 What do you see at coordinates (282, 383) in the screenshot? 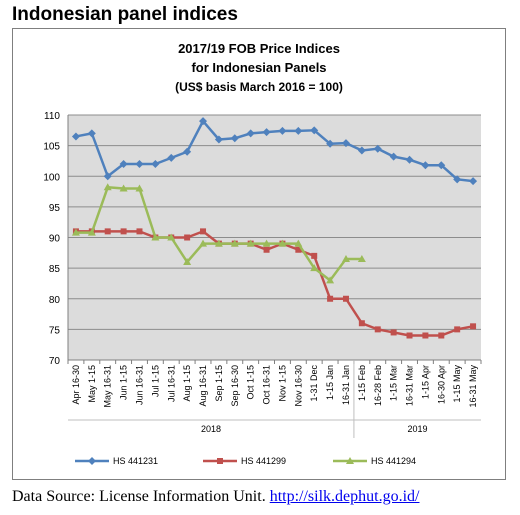
I see `x-tick-label: Nov 1-15` at bounding box center [282, 383].